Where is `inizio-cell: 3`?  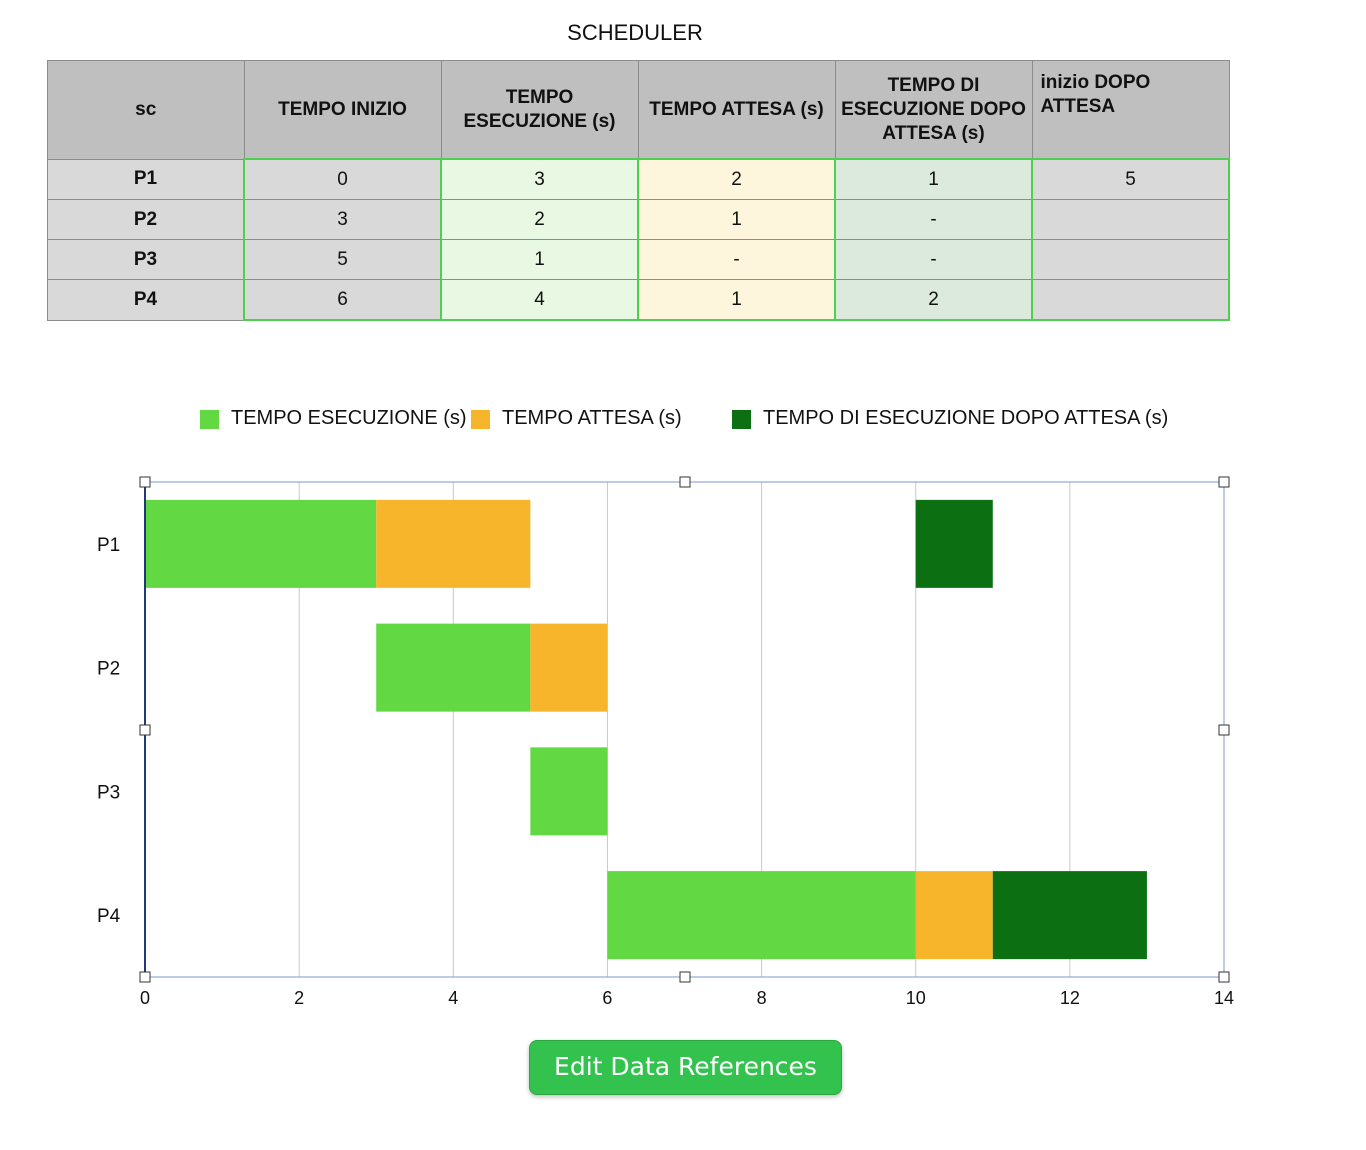 inizio-cell: 3 is located at coordinates (342, 219).